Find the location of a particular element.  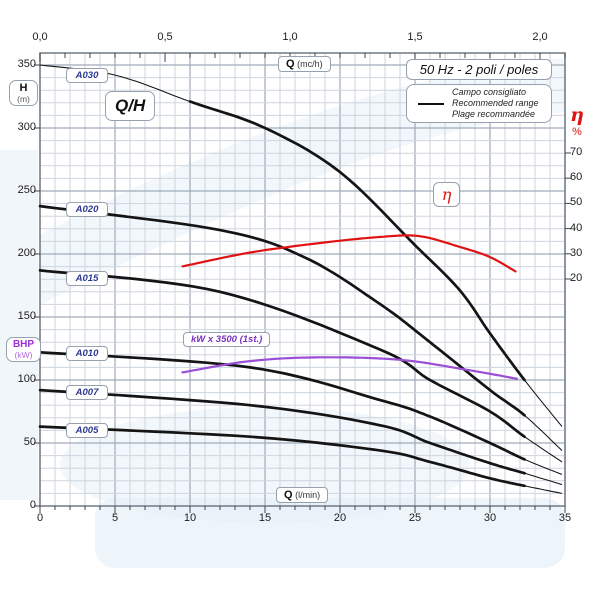

watermark-bottom is located at coordinates (330, 533).